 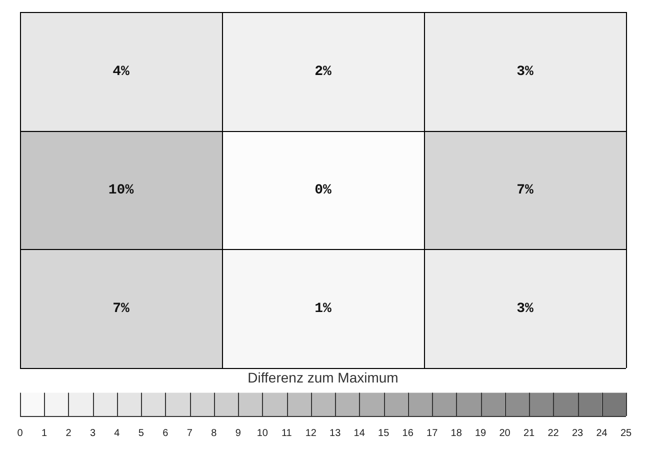 What do you see at coordinates (480, 433) in the screenshot?
I see `color-bar-label: 19` at bounding box center [480, 433].